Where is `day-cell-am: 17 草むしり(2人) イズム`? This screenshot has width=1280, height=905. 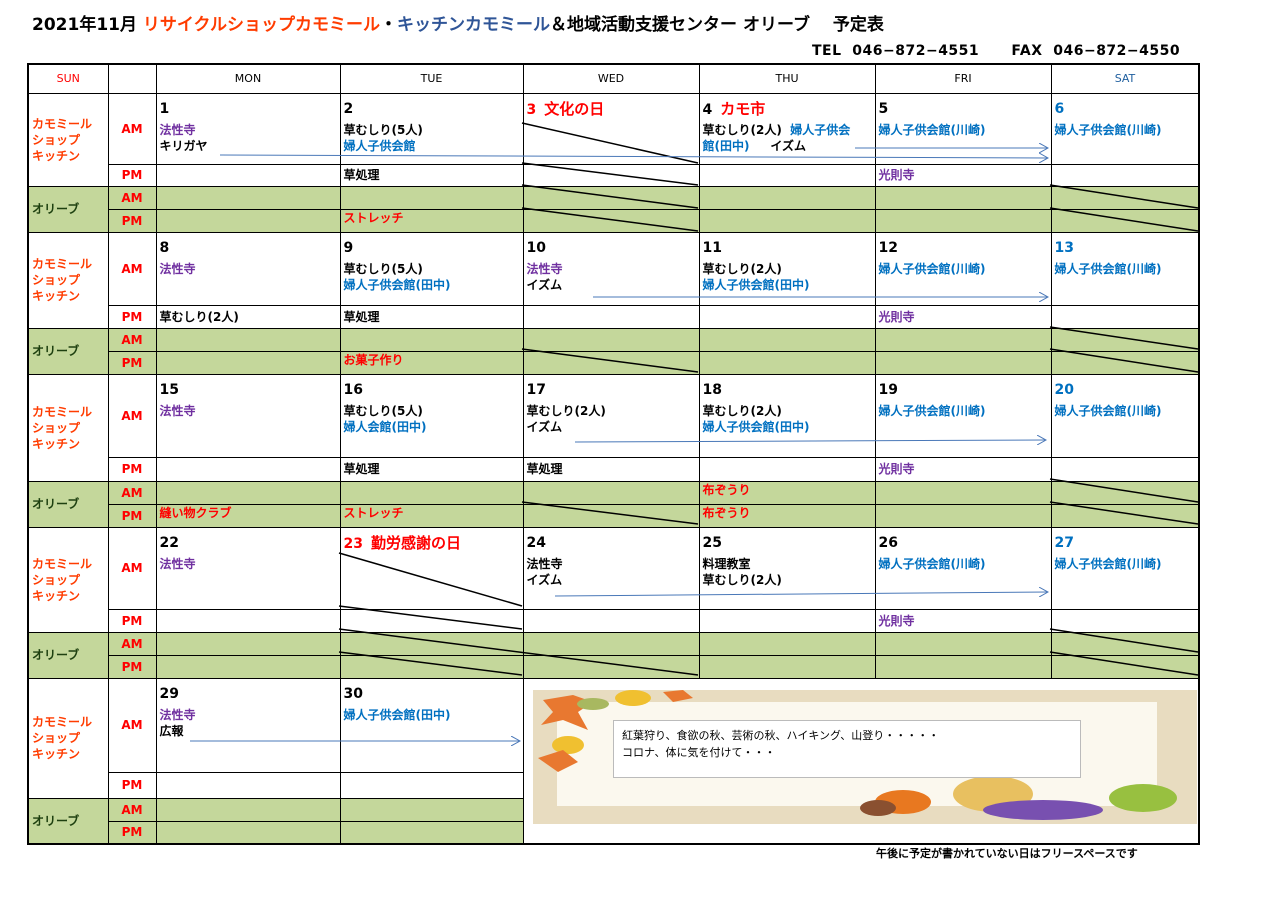
day-cell-am: 17 草むしり(2人) イズム is located at coordinates (611, 415).